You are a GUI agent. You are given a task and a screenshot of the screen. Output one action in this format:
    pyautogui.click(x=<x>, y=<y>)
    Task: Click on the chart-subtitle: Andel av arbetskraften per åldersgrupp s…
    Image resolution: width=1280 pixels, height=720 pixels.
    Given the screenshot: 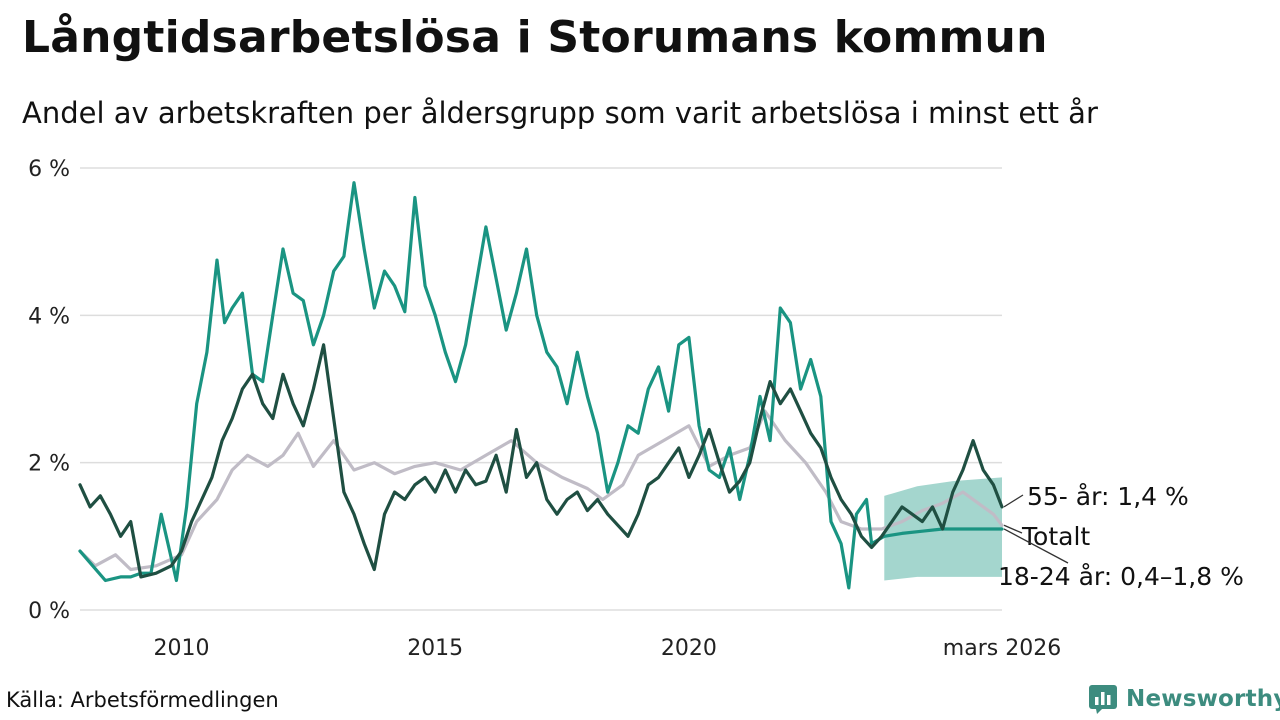 What is the action you would take?
    pyautogui.click(x=560, y=113)
    